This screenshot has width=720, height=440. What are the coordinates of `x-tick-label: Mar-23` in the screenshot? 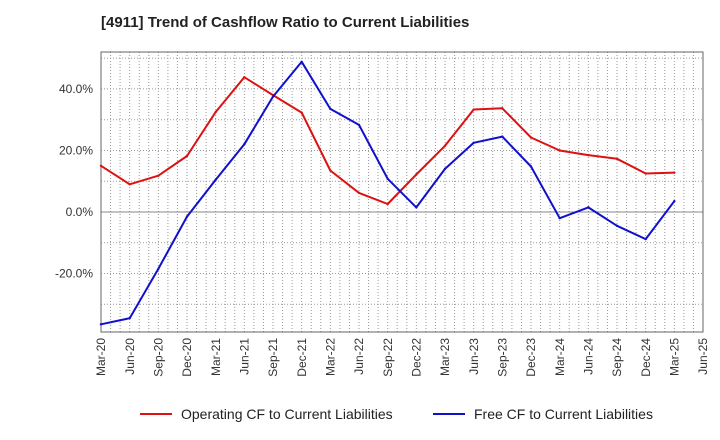 It's located at (445, 357).